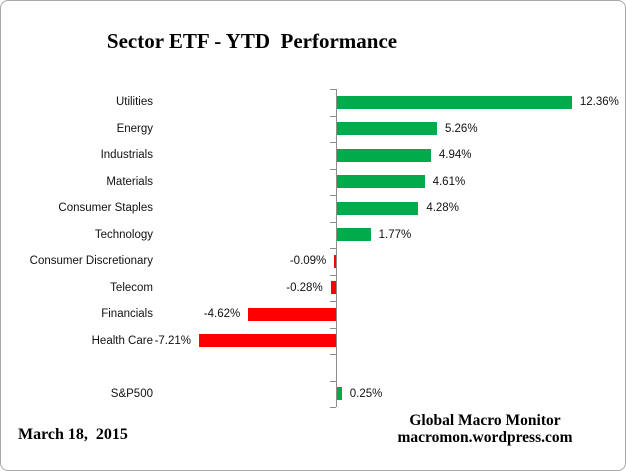 This screenshot has width=626, height=471. I want to click on footer-date: March 18, 2015, so click(73, 434).